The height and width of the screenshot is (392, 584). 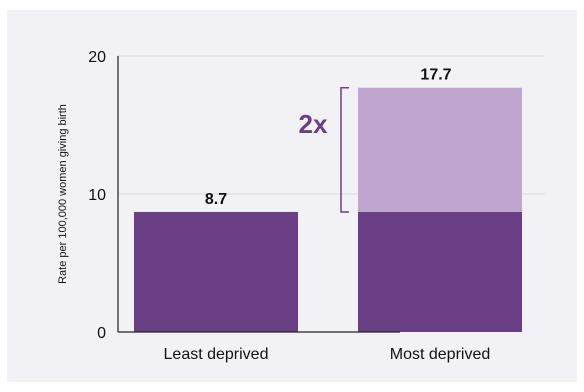 What do you see at coordinates (440, 149) in the screenshot?
I see `bar-most-deprived-excess` at bounding box center [440, 149].